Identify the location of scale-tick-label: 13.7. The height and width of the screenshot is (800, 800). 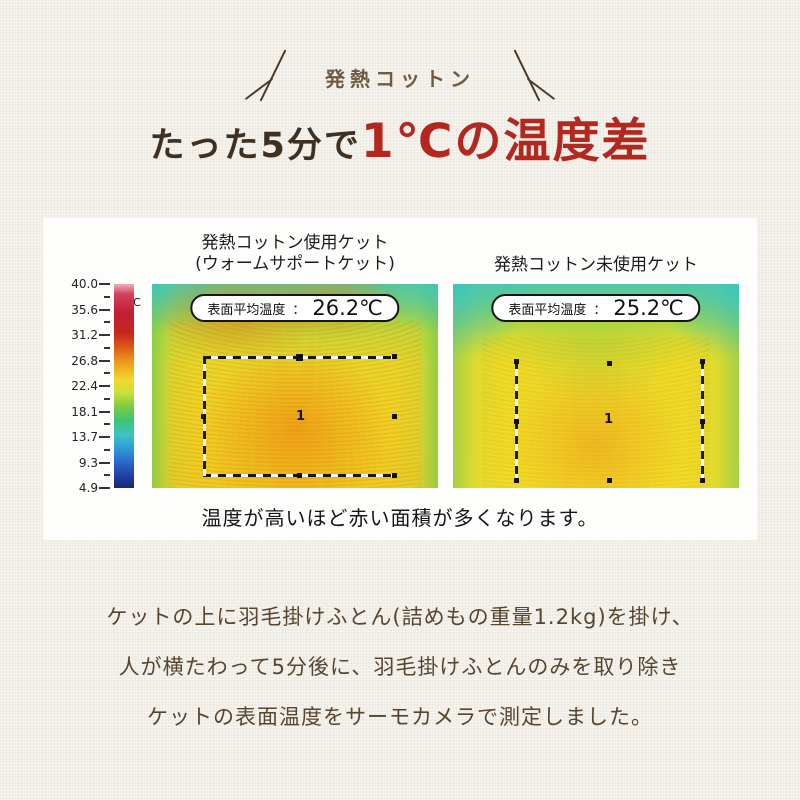
(84, 437).